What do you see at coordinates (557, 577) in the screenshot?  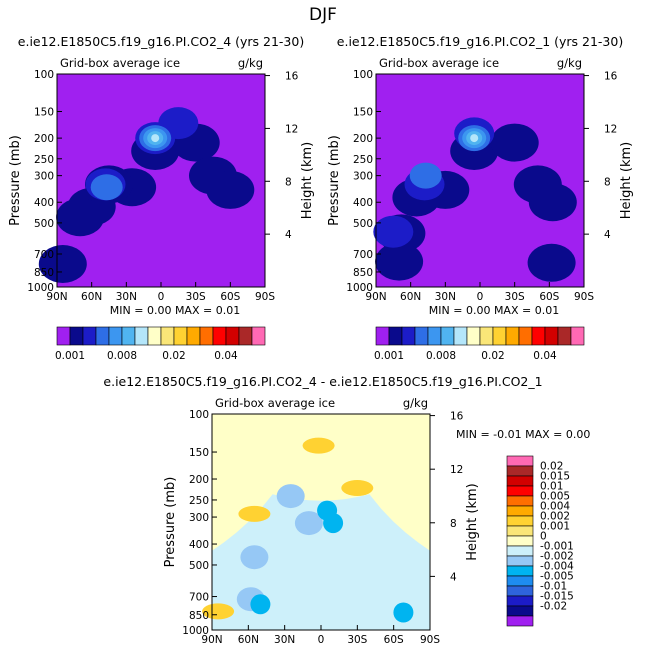 I see `colorbar-label: -0.005` at bounding box center [557, 577].